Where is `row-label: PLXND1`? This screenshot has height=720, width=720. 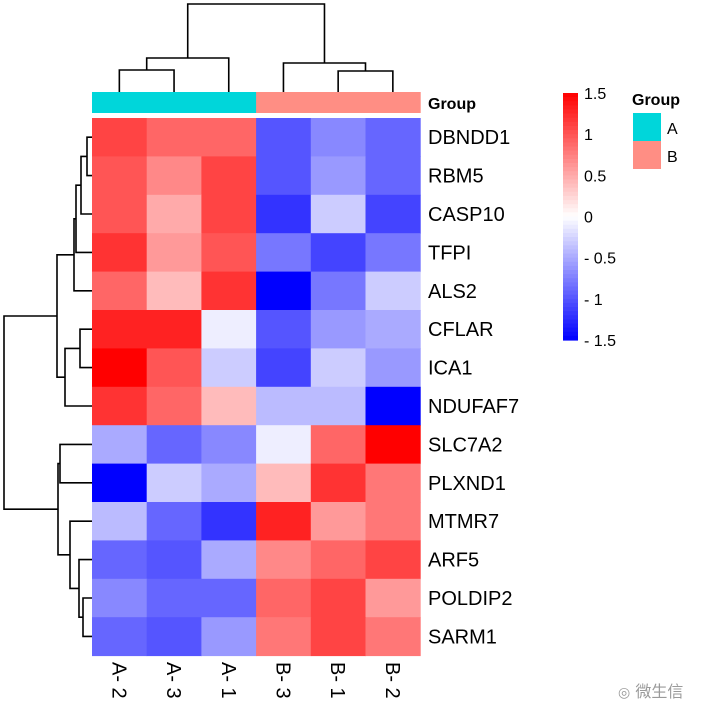 row-label: PLXND1 is located at coordinates (467, 484).